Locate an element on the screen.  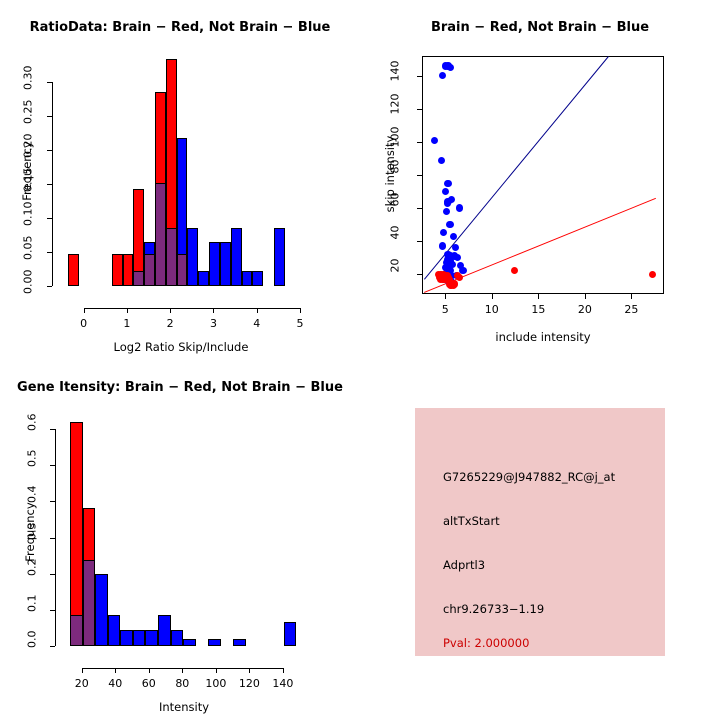
x-axis-tick-label: 100 is located at coordinates (216, 683).